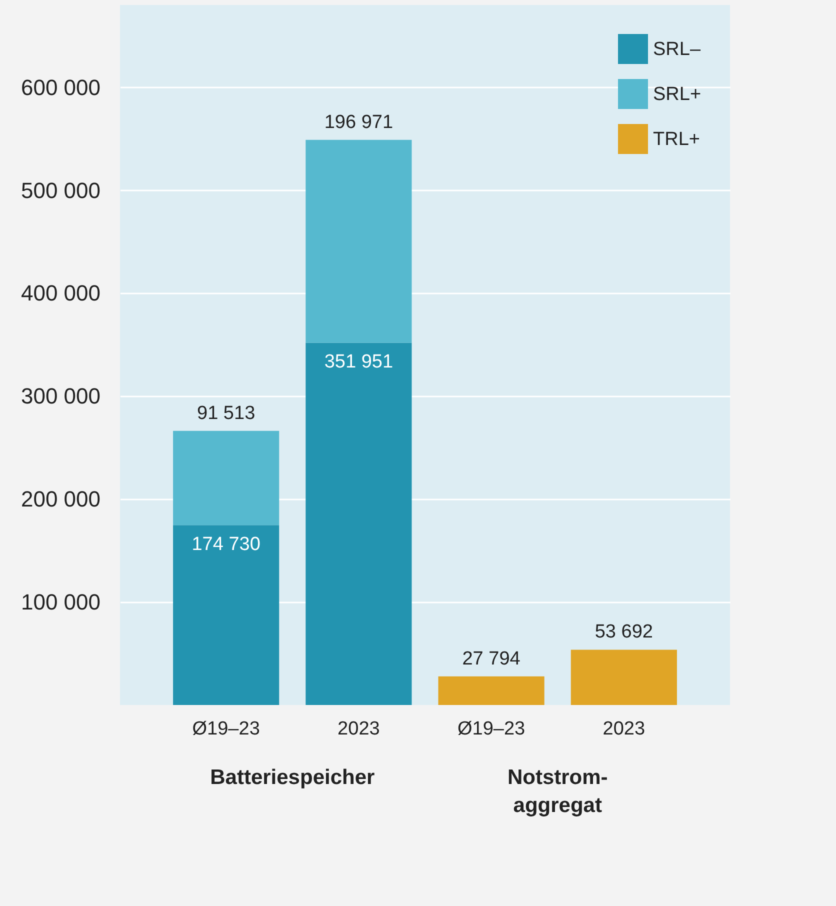 The image size is (836, 906). What do you see at coordinates (623, 632) in the screenshot?
I see `data-label: 53 692` at bounding box center [623, 632].